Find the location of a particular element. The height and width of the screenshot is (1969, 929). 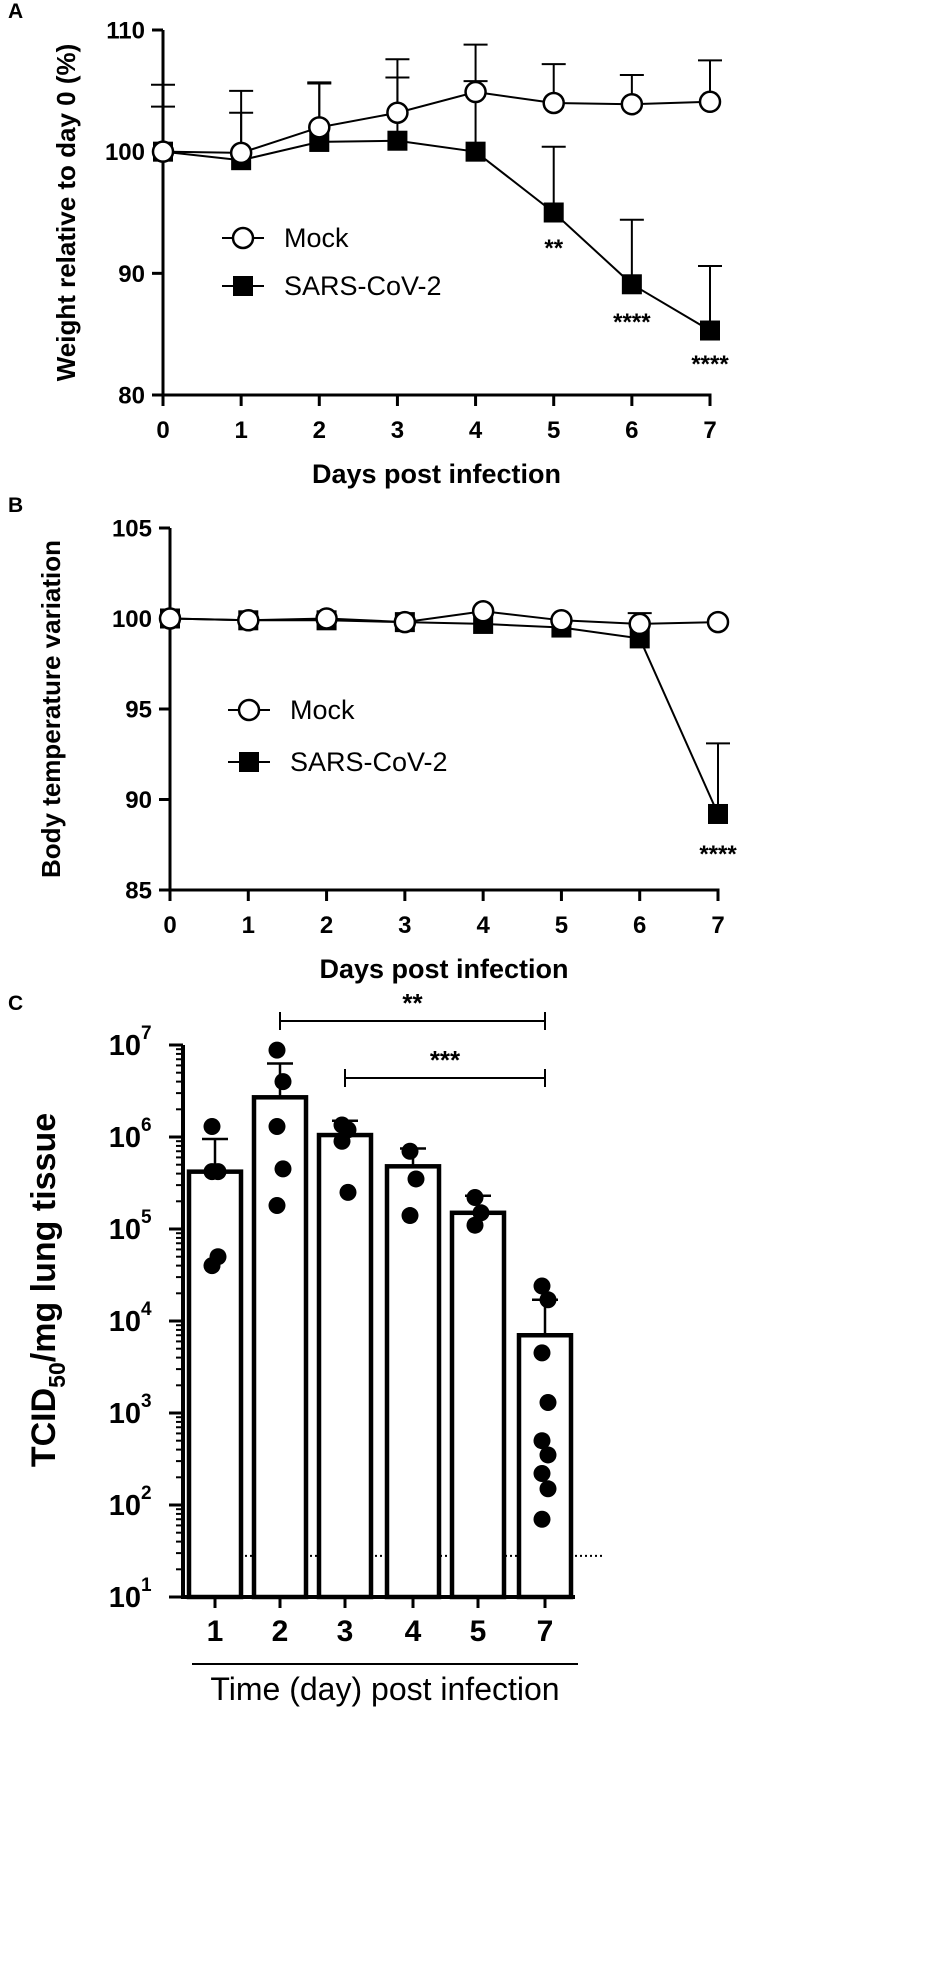

y-axis-title: TCID50/mg lung tissue is located at coordinates (47, 1290).